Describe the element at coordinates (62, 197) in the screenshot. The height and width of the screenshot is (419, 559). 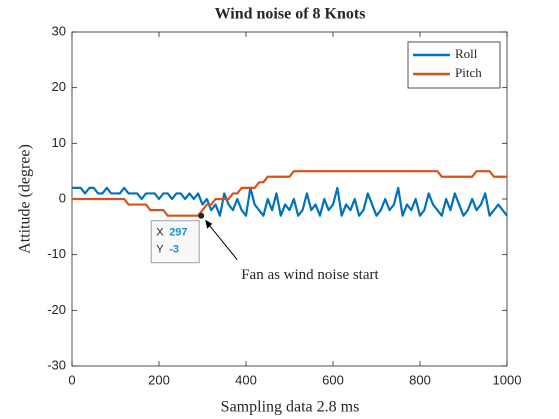
I see `y-tick-label: 0` at that location.